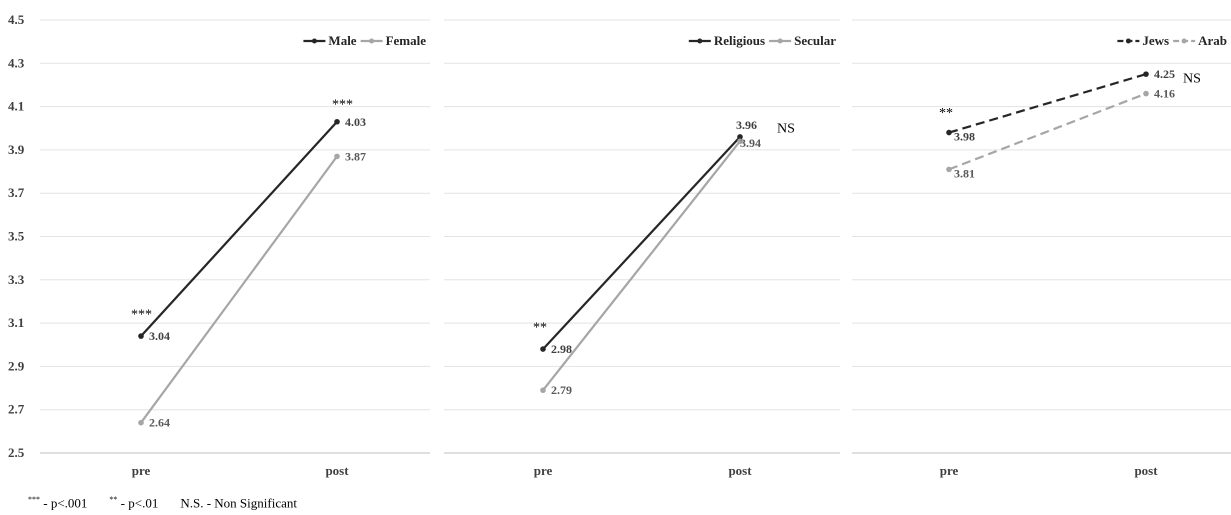 This screenshot has height=515, width=1231. I want to click on legend-label-male: Male, so click(342, 40).